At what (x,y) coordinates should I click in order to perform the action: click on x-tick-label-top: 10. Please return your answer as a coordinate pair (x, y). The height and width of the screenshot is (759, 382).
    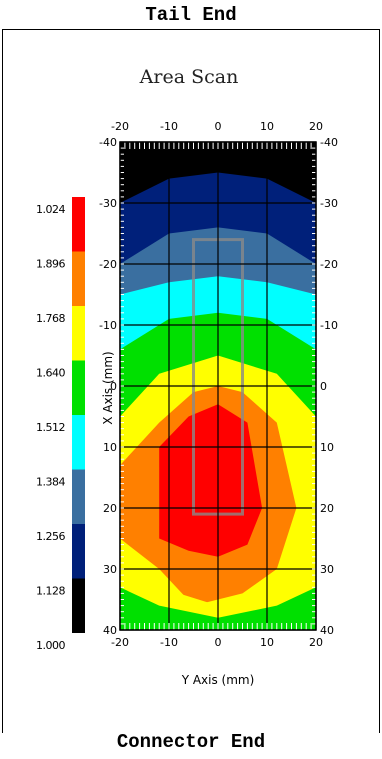
    Looking at the image, I should click on (267, 126).